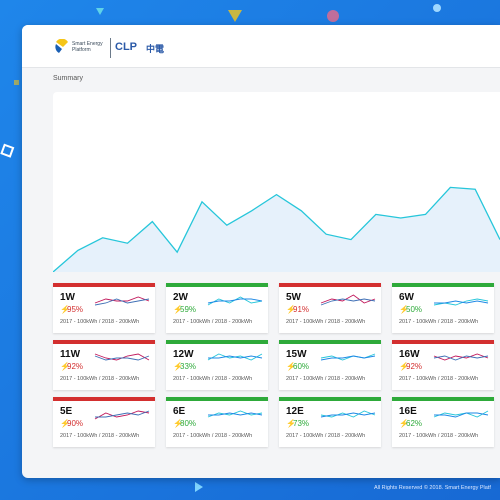 The width and height of the screenshot is (500, 500). Describe the element at coordinates (188, 309) in the screenshot. I see `usage: 59%` at that location.